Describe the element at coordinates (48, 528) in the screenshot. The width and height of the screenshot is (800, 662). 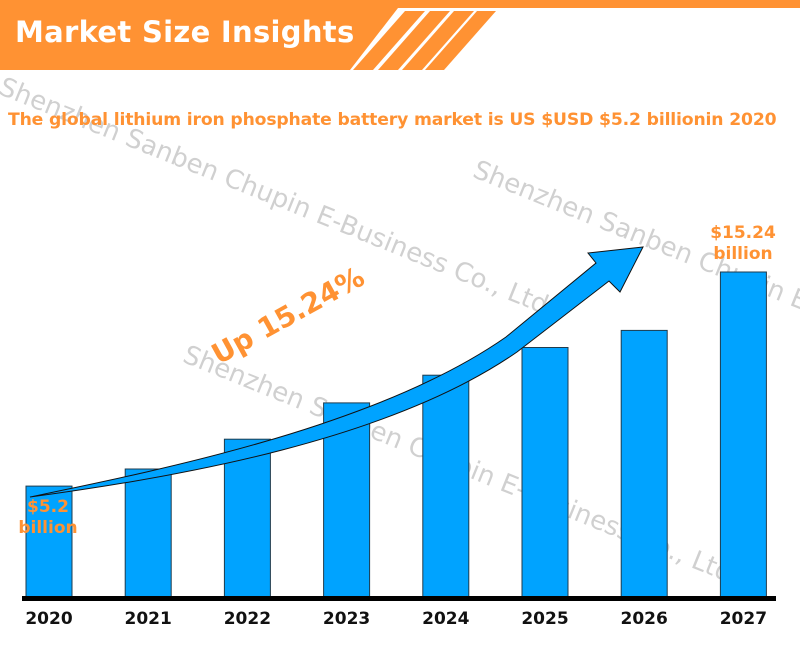
I see `start-value-unit: billion` at that location.